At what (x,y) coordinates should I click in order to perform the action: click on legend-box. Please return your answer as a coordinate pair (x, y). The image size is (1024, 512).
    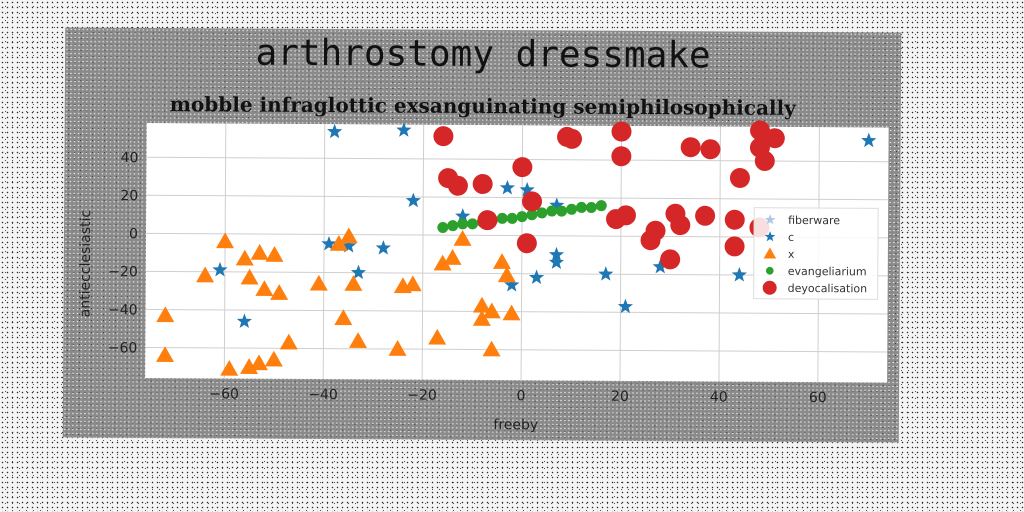
    Looking at the image, I should click on (816, 253).